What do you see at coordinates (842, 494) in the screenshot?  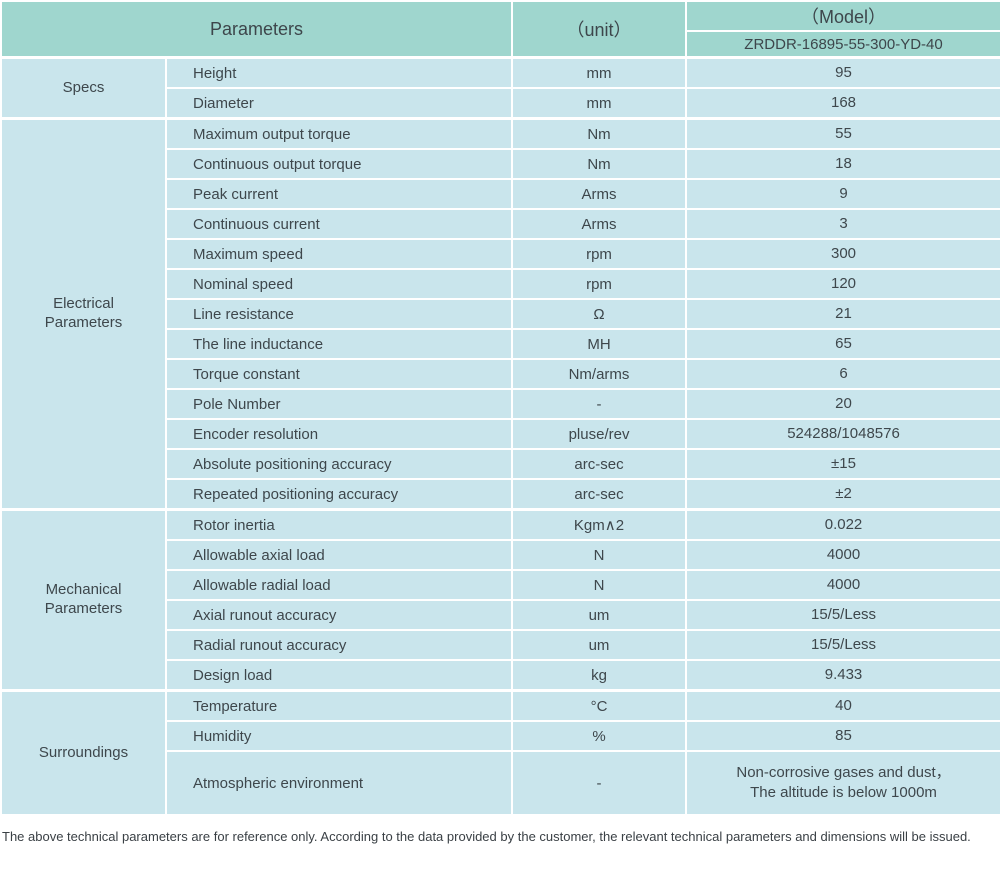 I see `value-cell: ±2` at bounding box center [842, 494].